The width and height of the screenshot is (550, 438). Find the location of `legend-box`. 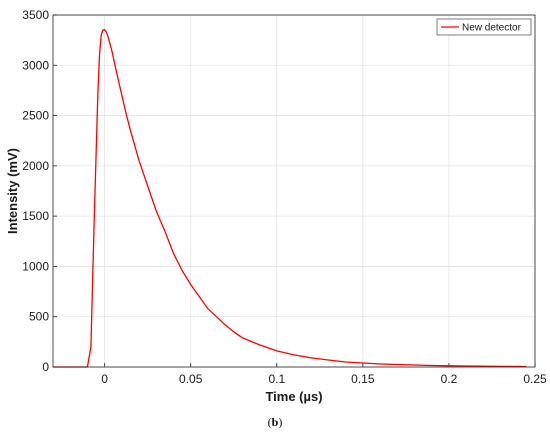

legend-box is located at coordinates (484, 27).